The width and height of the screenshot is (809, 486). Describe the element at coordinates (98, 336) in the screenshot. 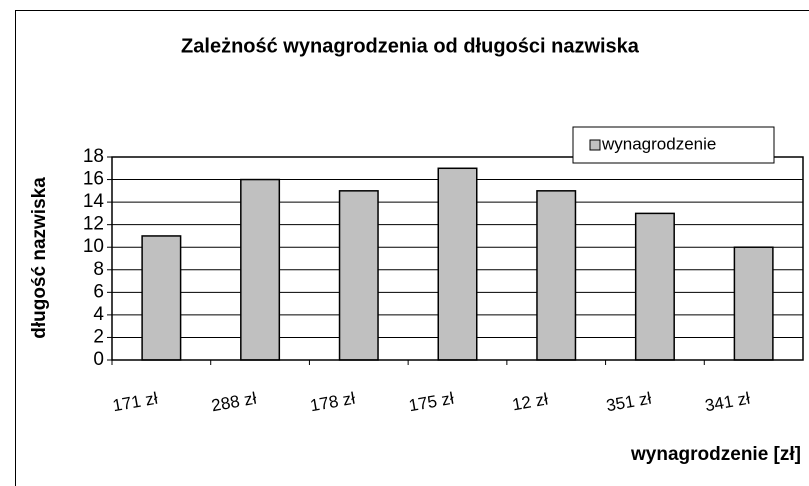

I see `y-tick-label: 2` at that location.